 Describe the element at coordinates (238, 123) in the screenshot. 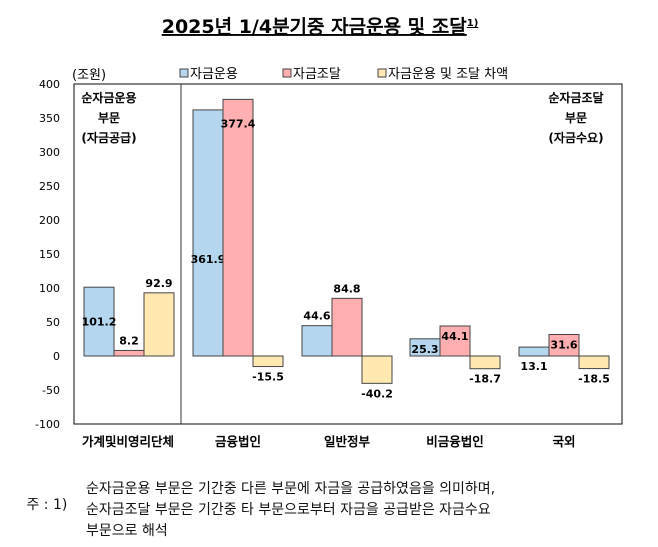

I see `data-label: 377.4` at that location.